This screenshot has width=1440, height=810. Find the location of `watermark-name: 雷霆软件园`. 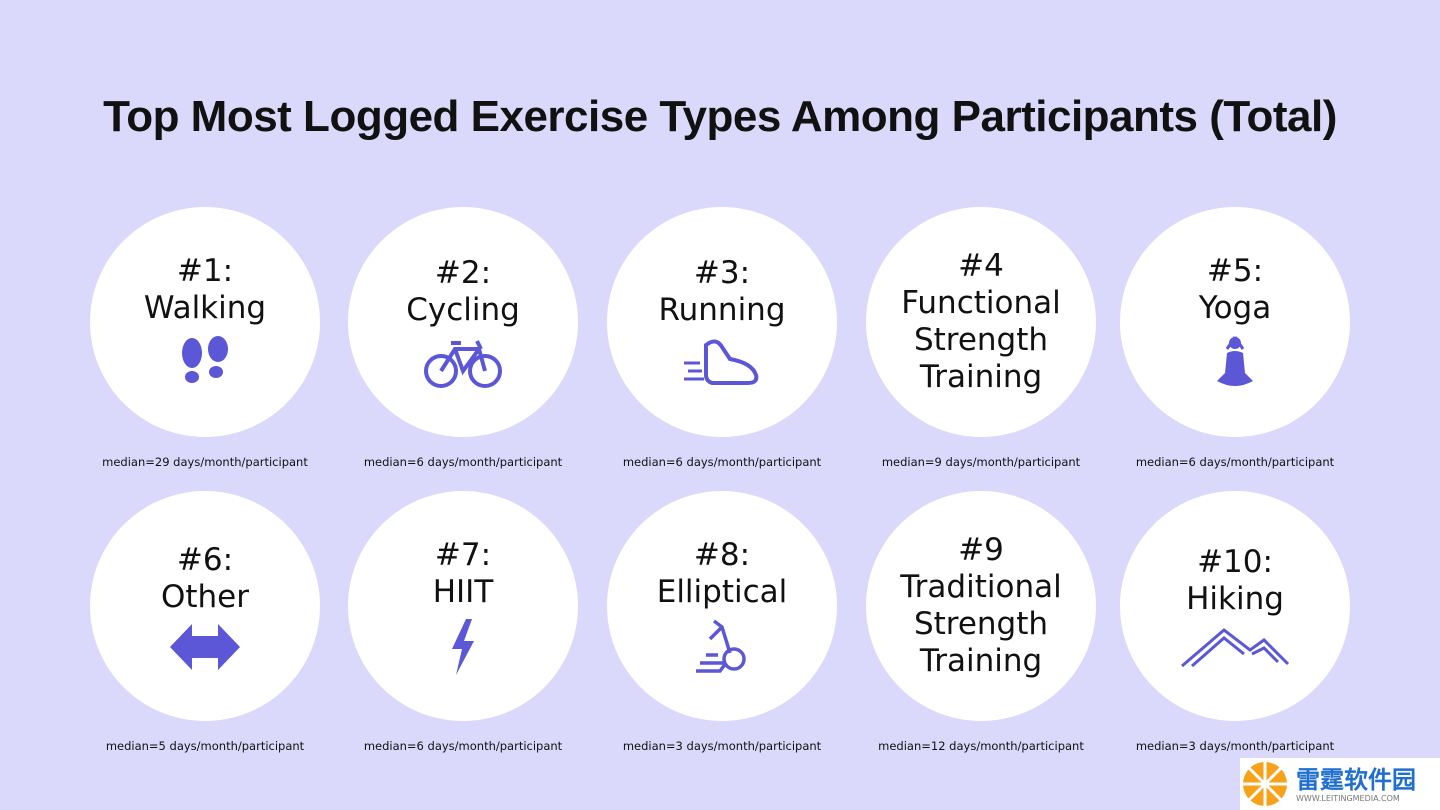

watermark-name: 雷霆软件园 is located at coordinates (1356, 779).